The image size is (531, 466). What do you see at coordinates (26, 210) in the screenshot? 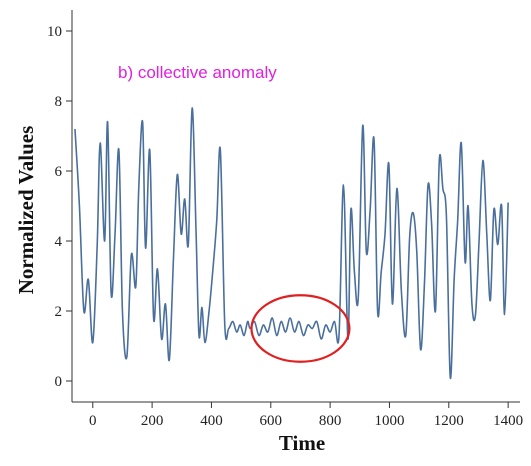
I see `y-axis-title: Normalized Values` at bounding box center [26, 210].